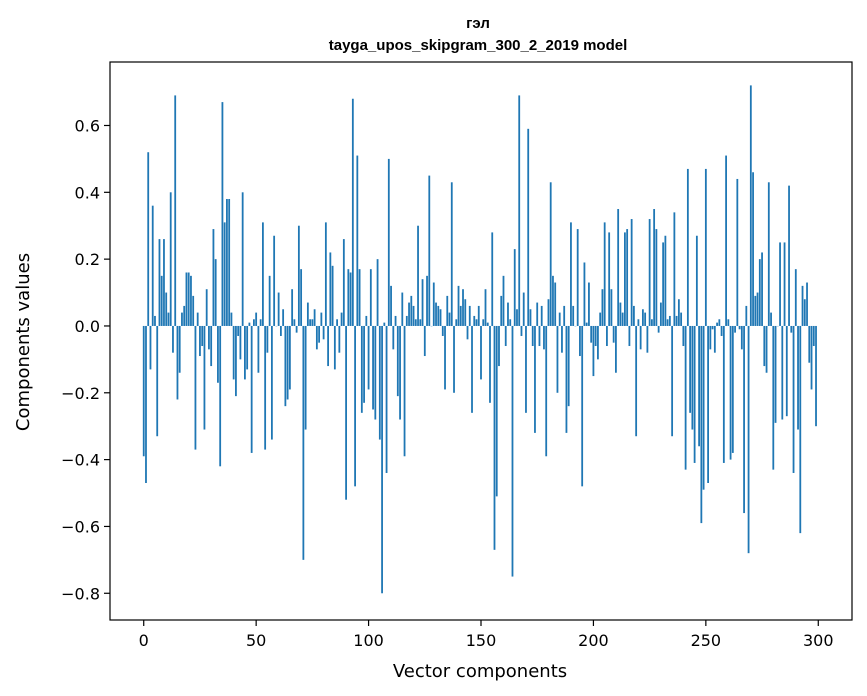 This screenshot has height=696, width=867. Describe the element at coordinates (87, 125) in the screenshot. I see `y-tick-label-7: 0.6` at that location.